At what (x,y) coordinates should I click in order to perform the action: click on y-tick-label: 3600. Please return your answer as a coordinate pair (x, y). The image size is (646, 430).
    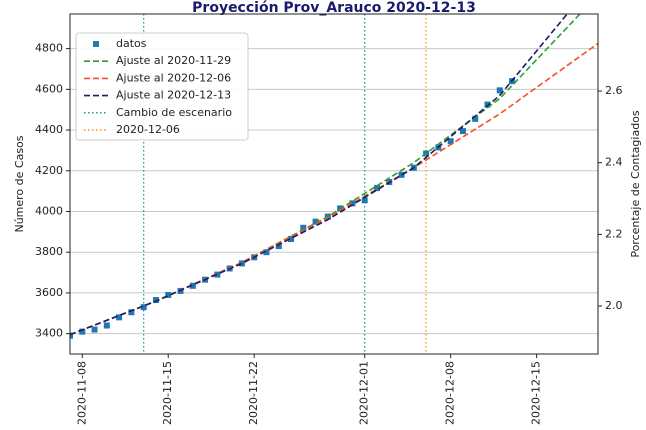
    Looking at the image, I should click on (49, 292).